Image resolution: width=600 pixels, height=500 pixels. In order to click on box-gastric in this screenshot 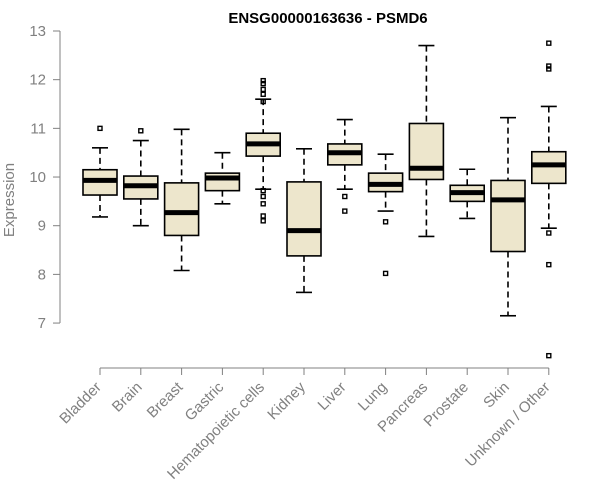, I will do `click(222, 178)`.